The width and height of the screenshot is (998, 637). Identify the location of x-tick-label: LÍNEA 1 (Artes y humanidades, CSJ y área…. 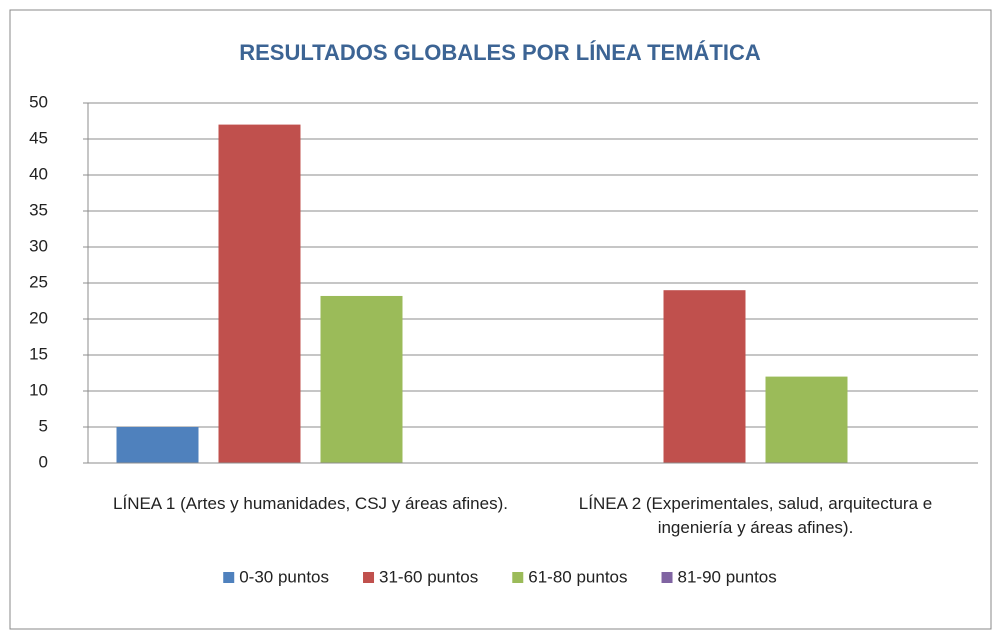
(310, 503).